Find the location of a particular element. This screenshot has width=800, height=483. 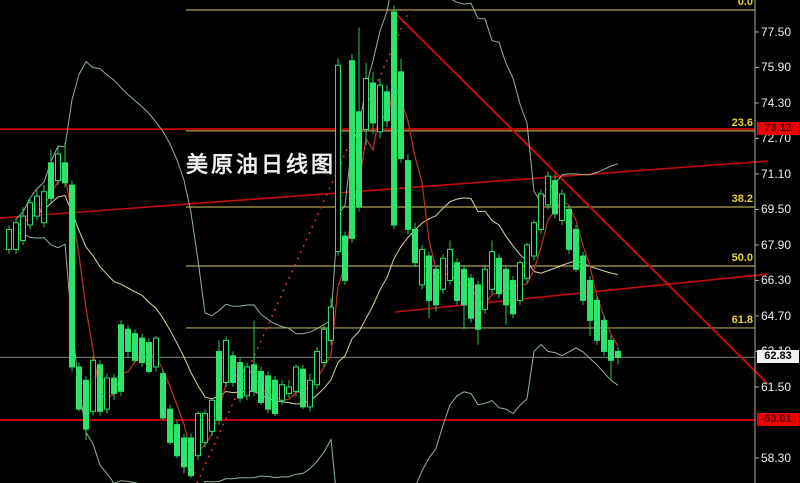

axis-tick-label: 75.90 is located at coordinates (776, 67).